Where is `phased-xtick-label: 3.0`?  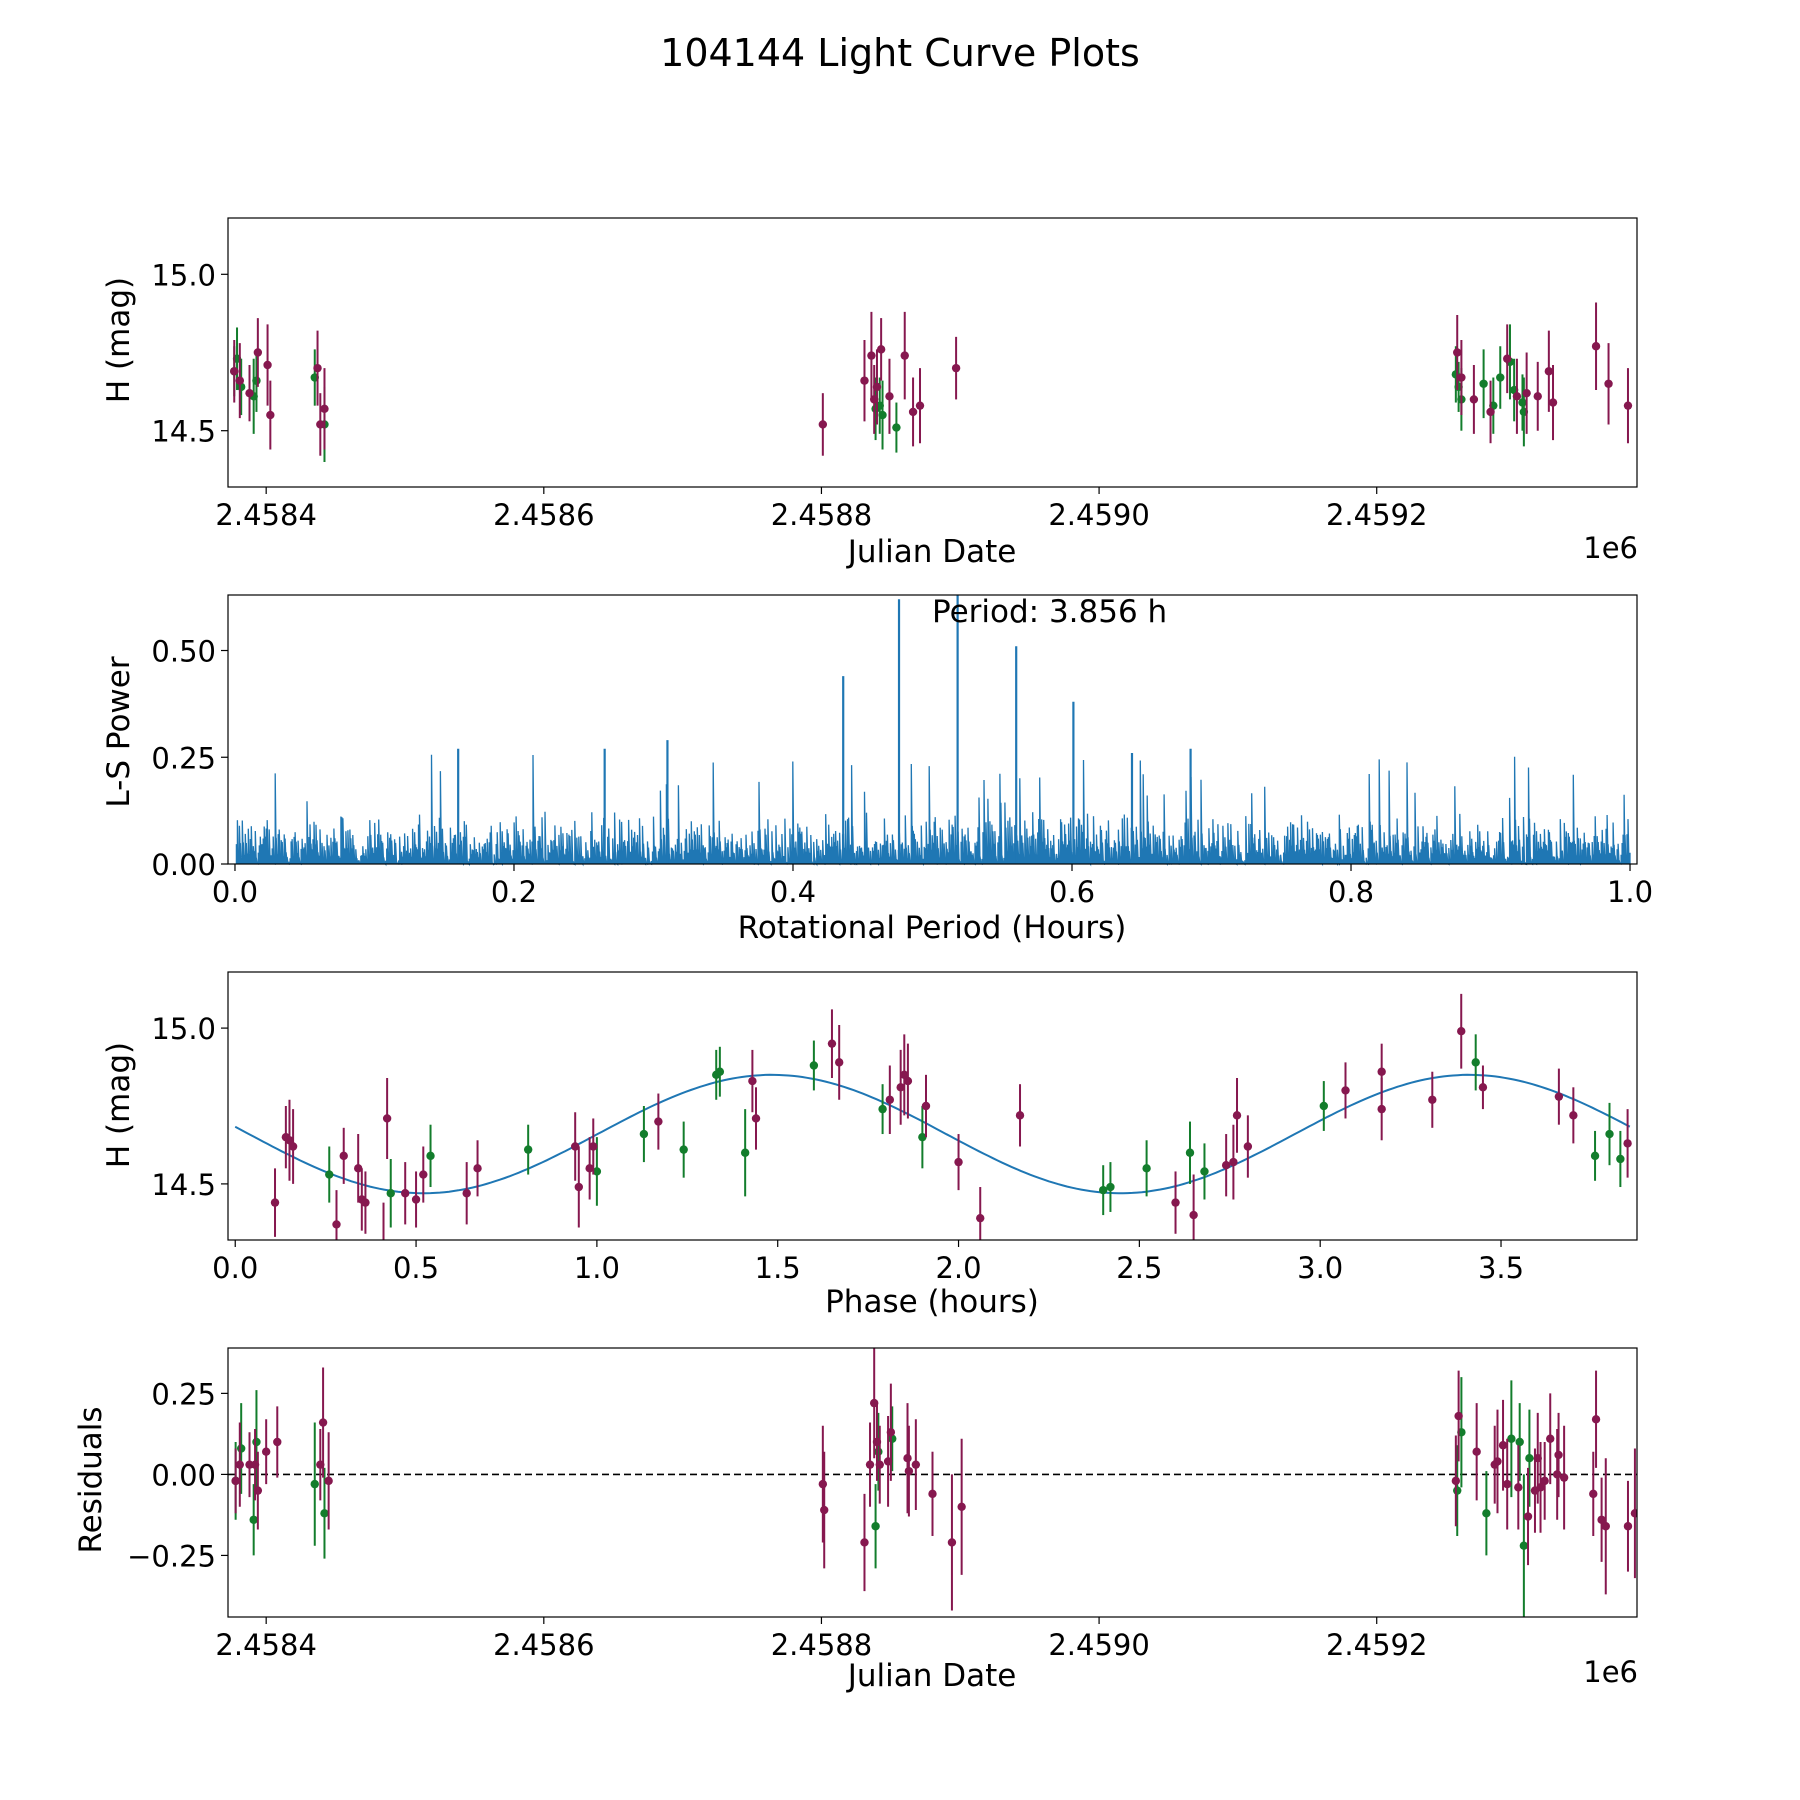 phased-xtick-label: 3.0 is located at coordinates (1320, 1268).